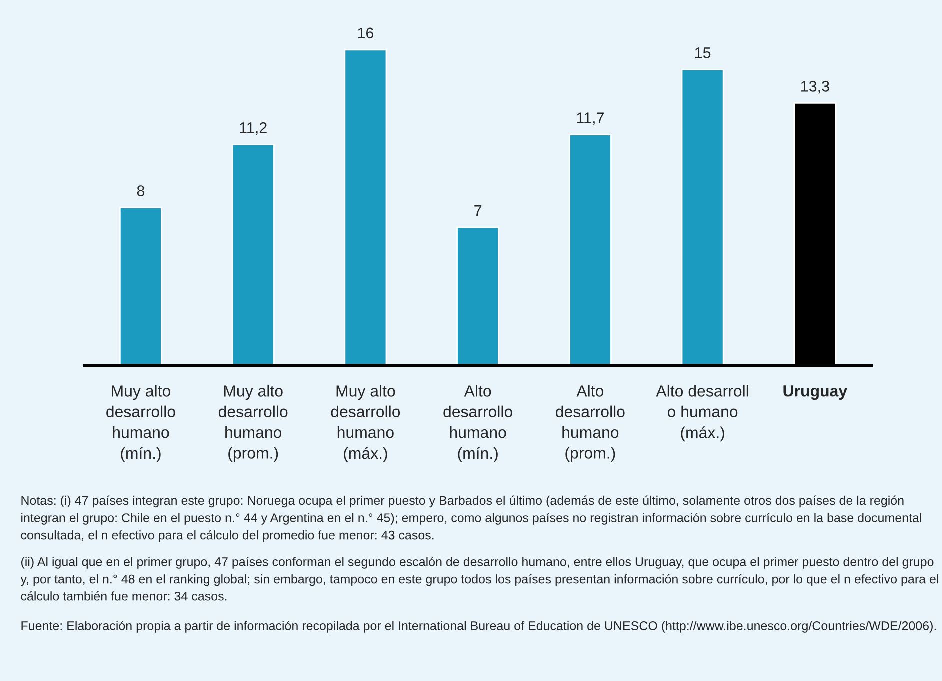  Describe the element at coordinates (253, 129) in the screenshot. I see `data-label: 11,2` at that location.